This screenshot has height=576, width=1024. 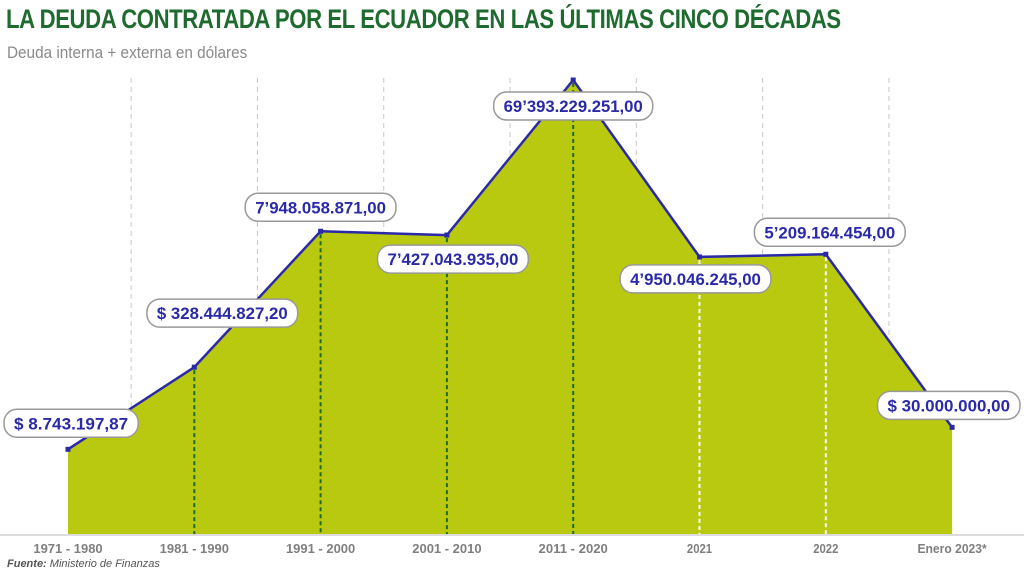 I want to click on data-label: 4’950.046.245,00, so click(x=695, y=279).